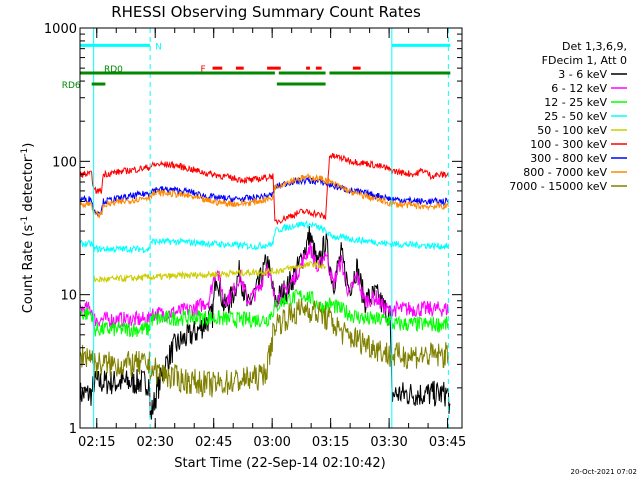 Image resolution: width=640 pixels, height=484 pixels. Describe the element at coordinates (71, 86) in the screenshot. I see `flag-label: RD6` at that location.